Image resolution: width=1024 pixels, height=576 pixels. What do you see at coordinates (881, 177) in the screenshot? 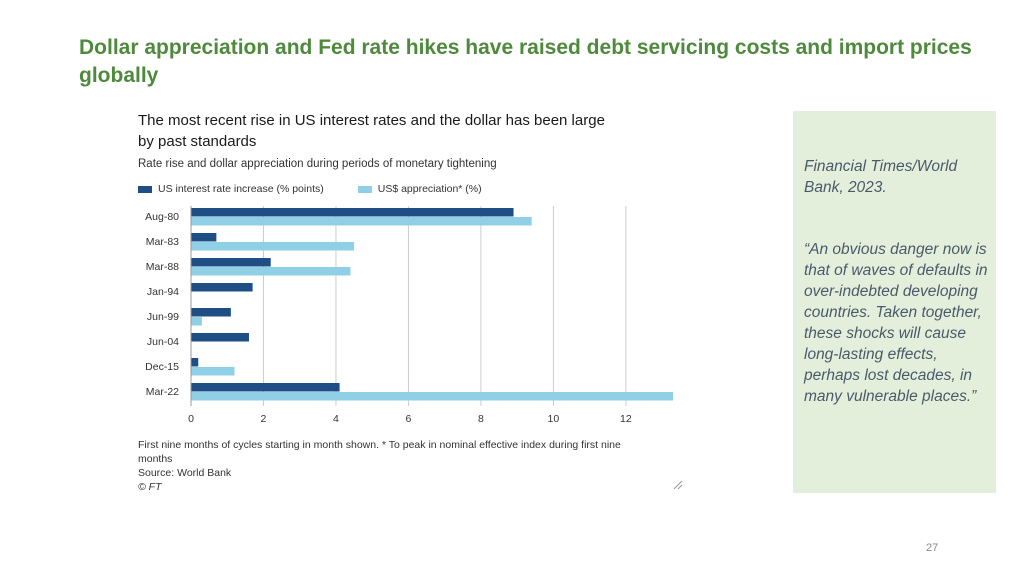
I see `quote-source: Financial Times/World Bank, 2023.` at bounding box center [881, 177].